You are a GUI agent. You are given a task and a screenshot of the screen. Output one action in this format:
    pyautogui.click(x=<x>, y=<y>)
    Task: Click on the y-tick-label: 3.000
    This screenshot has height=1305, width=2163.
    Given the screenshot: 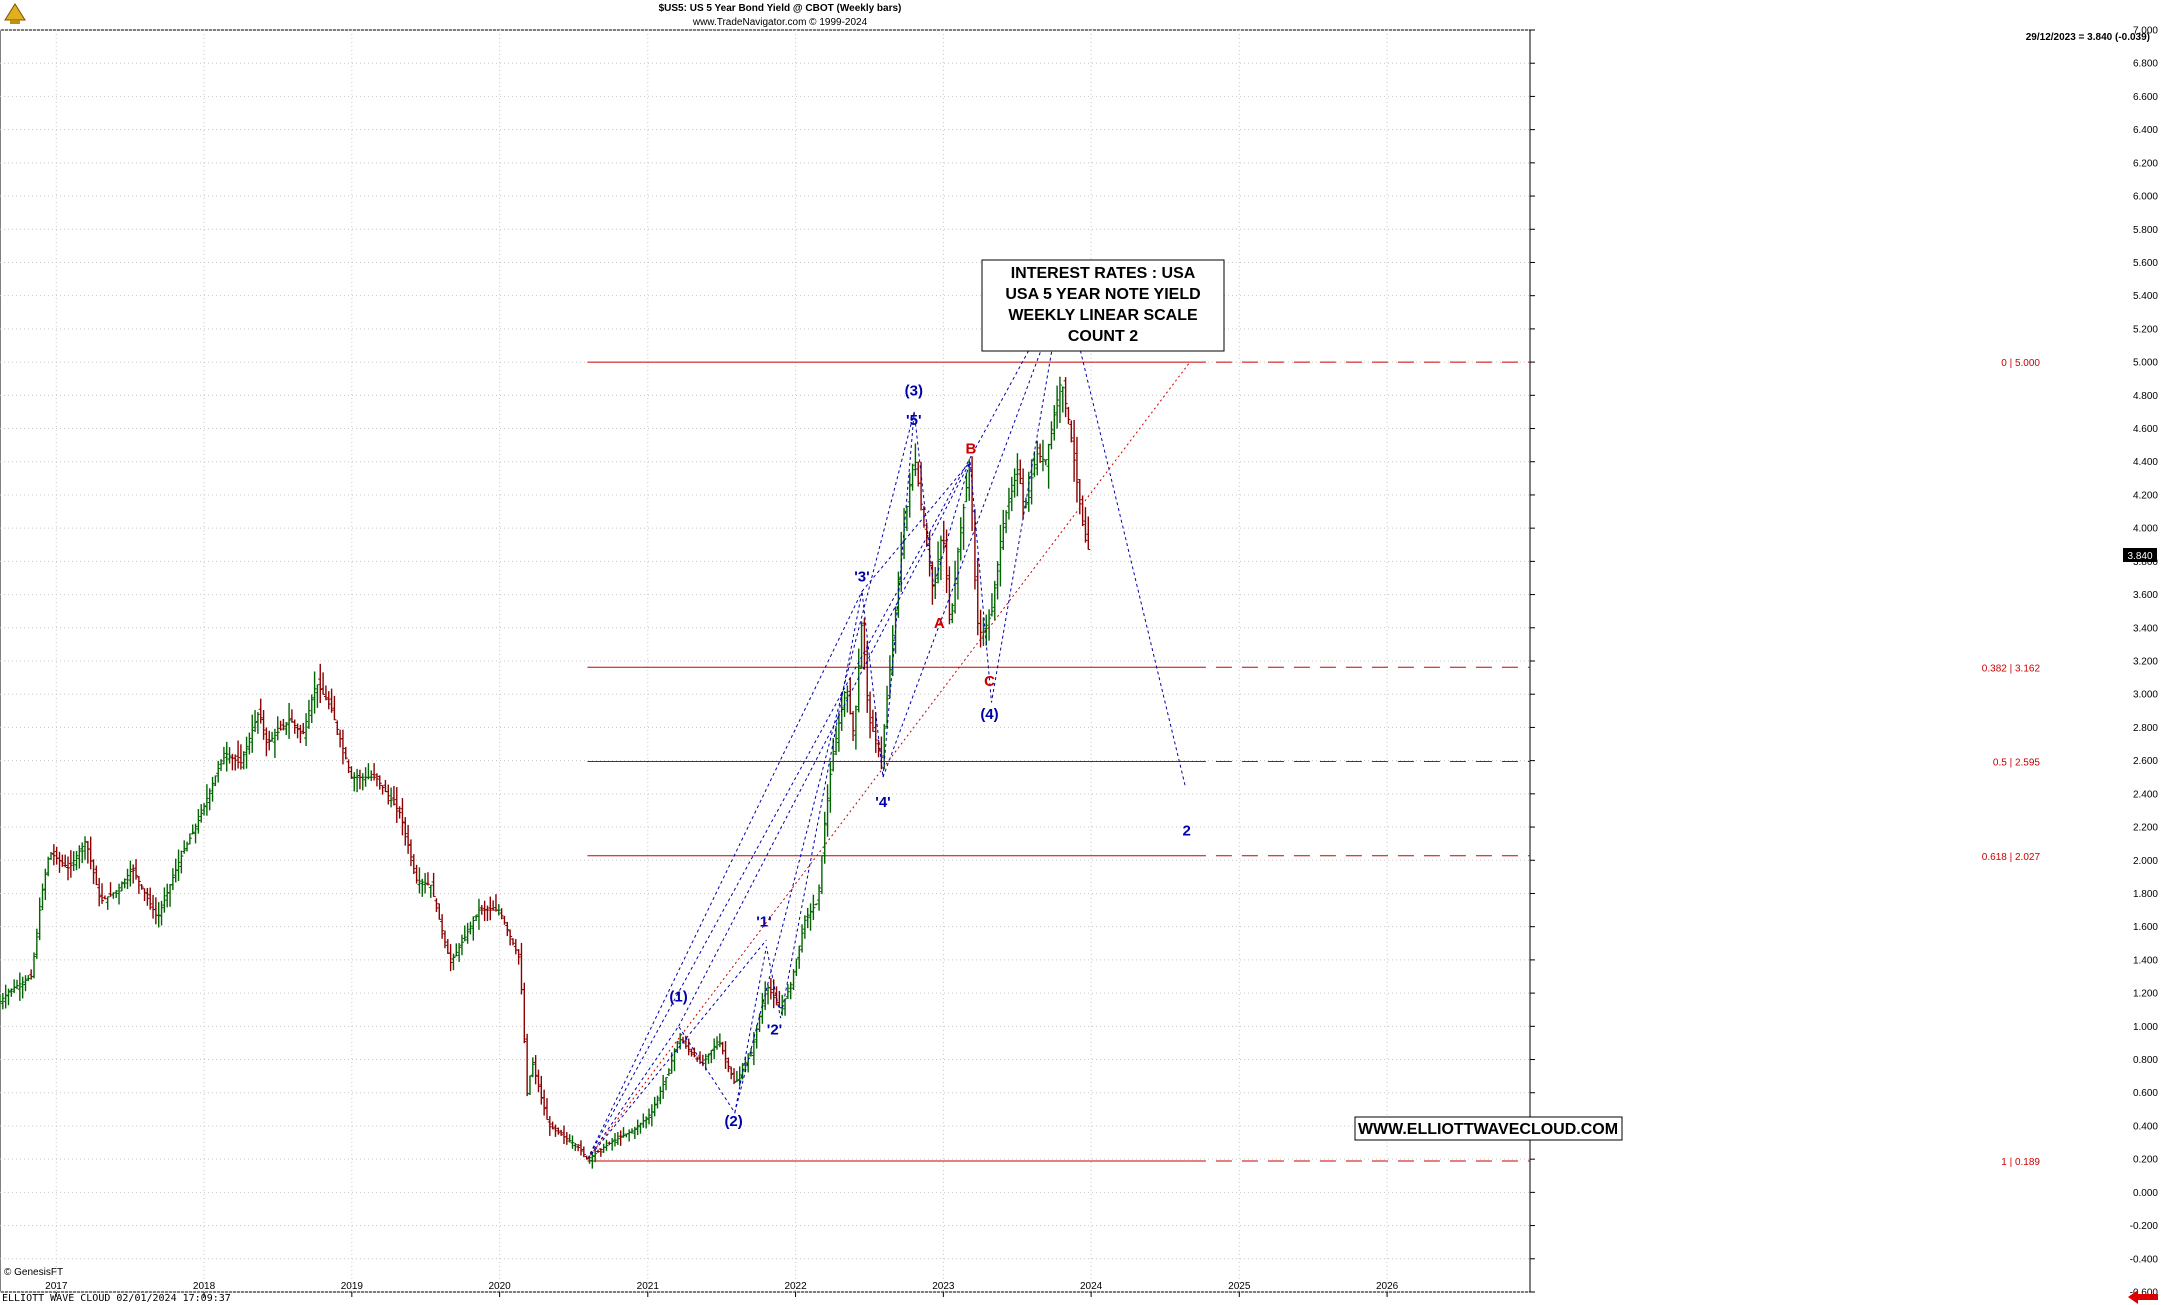 What is the action you would take?
    pyautogui.click(x=2145, y=695)
    